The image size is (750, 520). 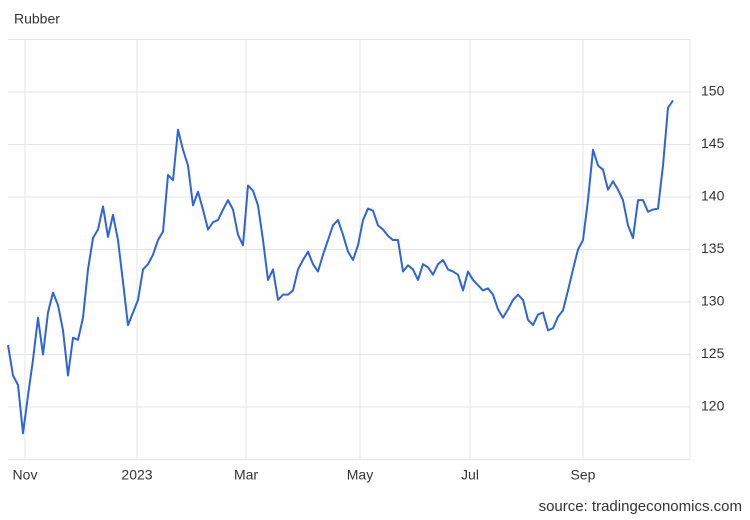 I want to click on y-tick-label: 150, so click(x=713, y=91).